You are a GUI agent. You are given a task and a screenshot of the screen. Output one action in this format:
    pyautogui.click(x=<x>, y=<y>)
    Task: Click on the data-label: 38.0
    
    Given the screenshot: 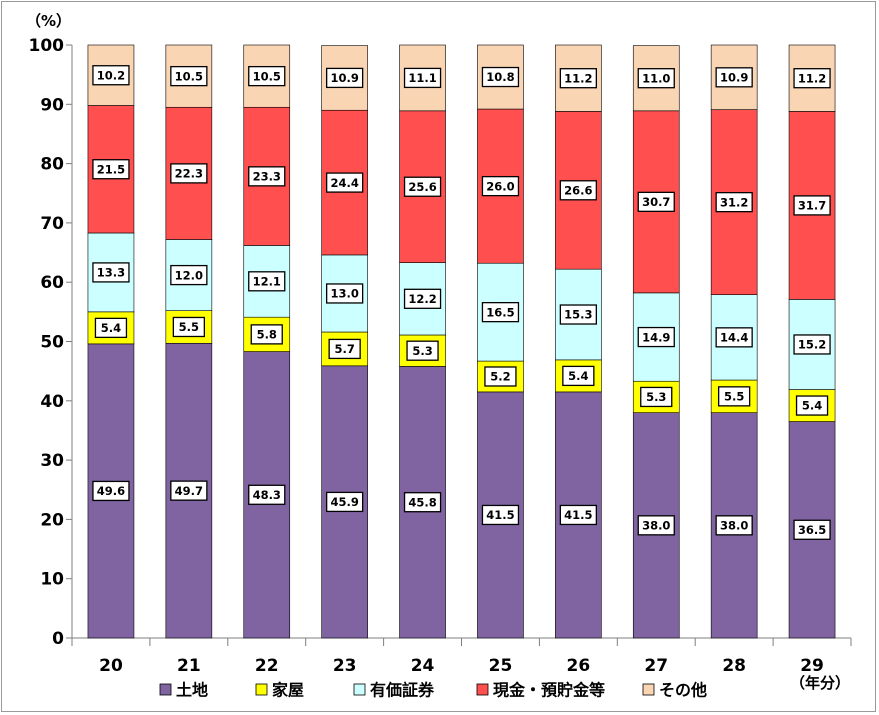 What is the action you would take?
    pyautogui.click(x=734, y=526)
    